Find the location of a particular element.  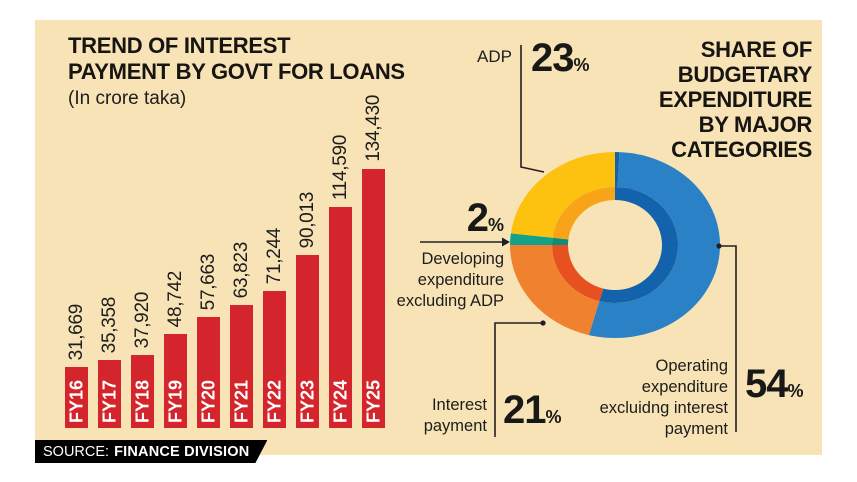

donut-title-line: CATEGORIES is located at coordinates (741, 149).